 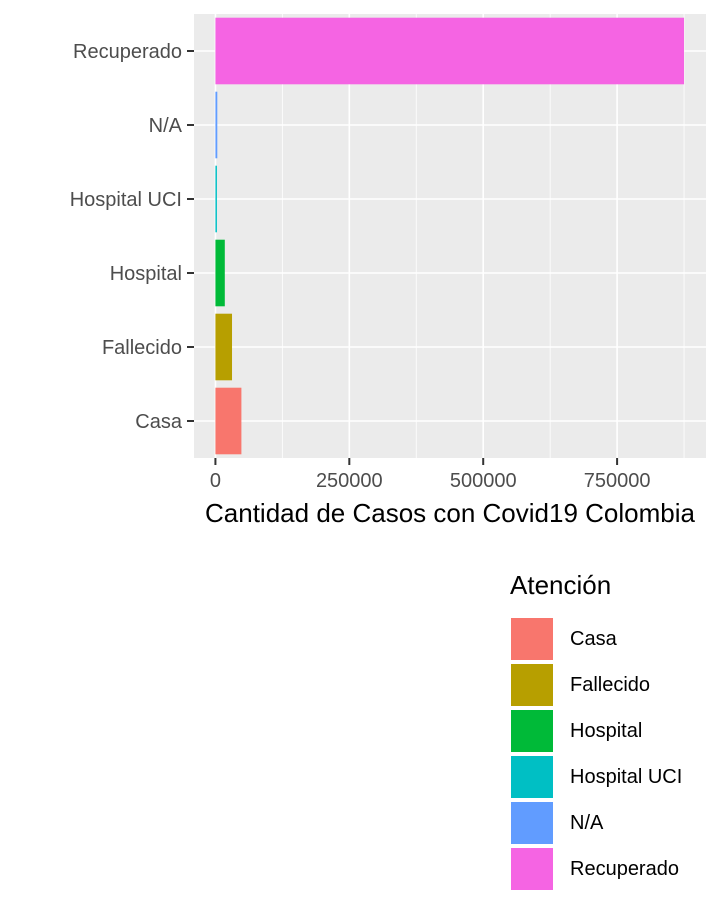 What do you see at coordinates (220, 273) in the screenshot?
I see `bar-hospital` at bounding box center [220, 273].